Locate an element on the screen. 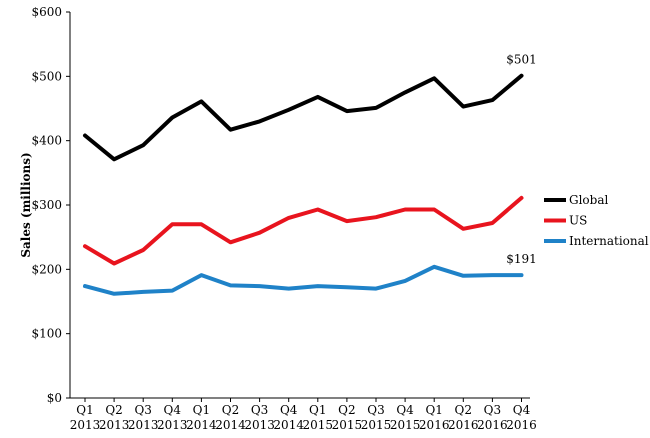 The height and width of the screenshot is (438, 650). y-tick-label: $600 is located at coordinates (46, 12).